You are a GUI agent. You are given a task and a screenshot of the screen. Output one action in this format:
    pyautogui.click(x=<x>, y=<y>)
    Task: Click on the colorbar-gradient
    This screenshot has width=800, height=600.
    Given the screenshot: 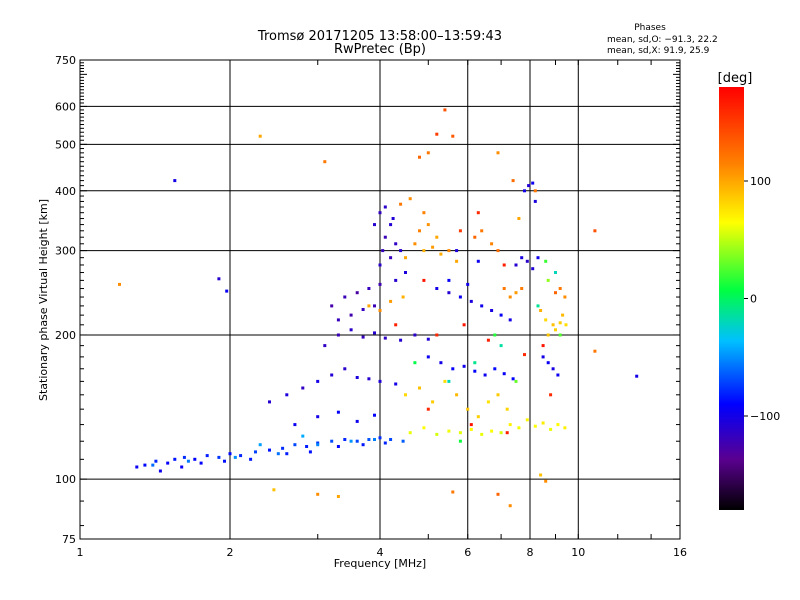 What is the action you would take?
    pyautogui.click(x=731, y=298)
    